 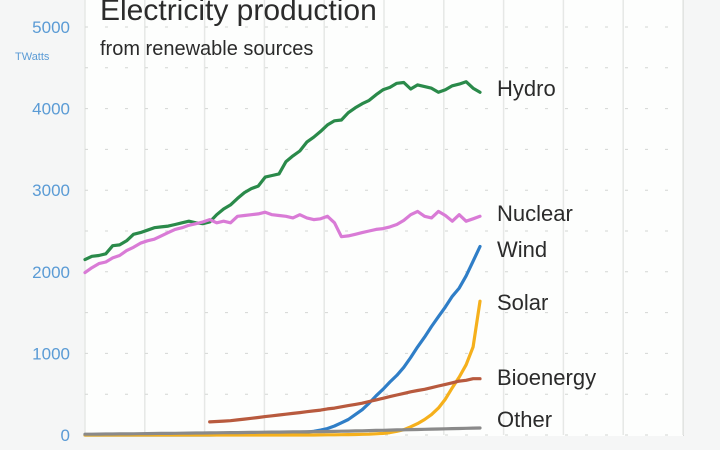 What do you see at coordinates (51, 231) in the screenshot?
I see `y-axis: 0 1000 2000 3000 4000 5000` at bounding box center [51, 231].